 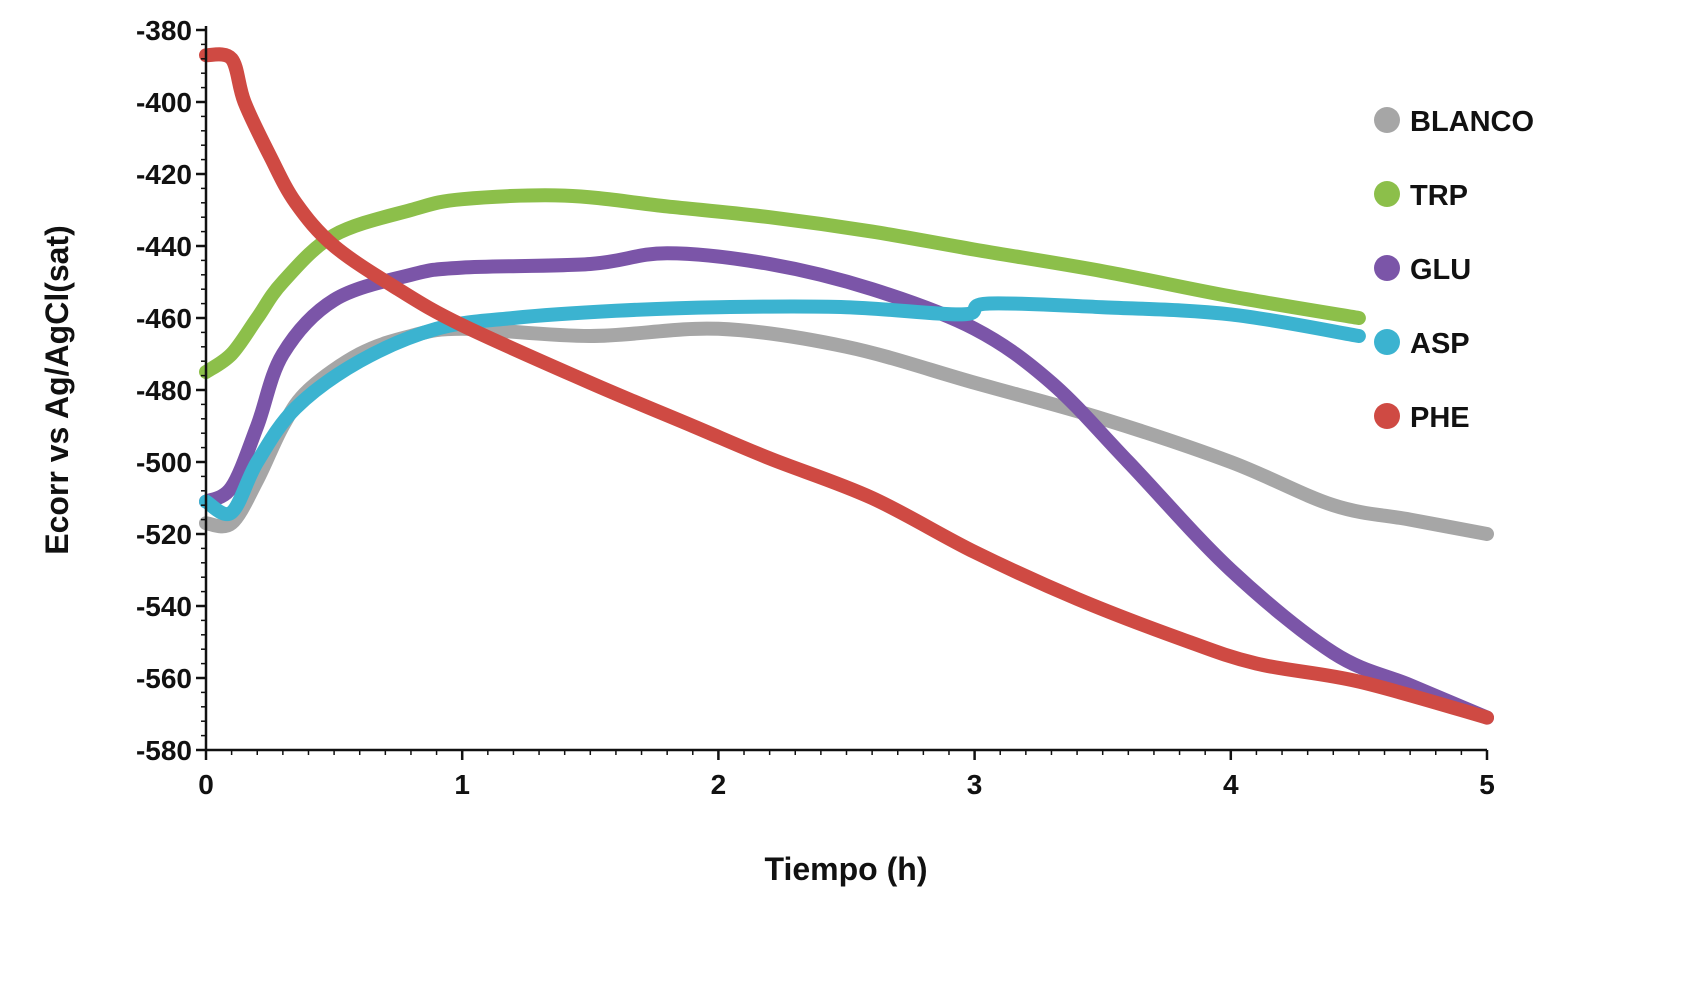 I want to click on legend-marker-glu, so click(x=1387, y=268).